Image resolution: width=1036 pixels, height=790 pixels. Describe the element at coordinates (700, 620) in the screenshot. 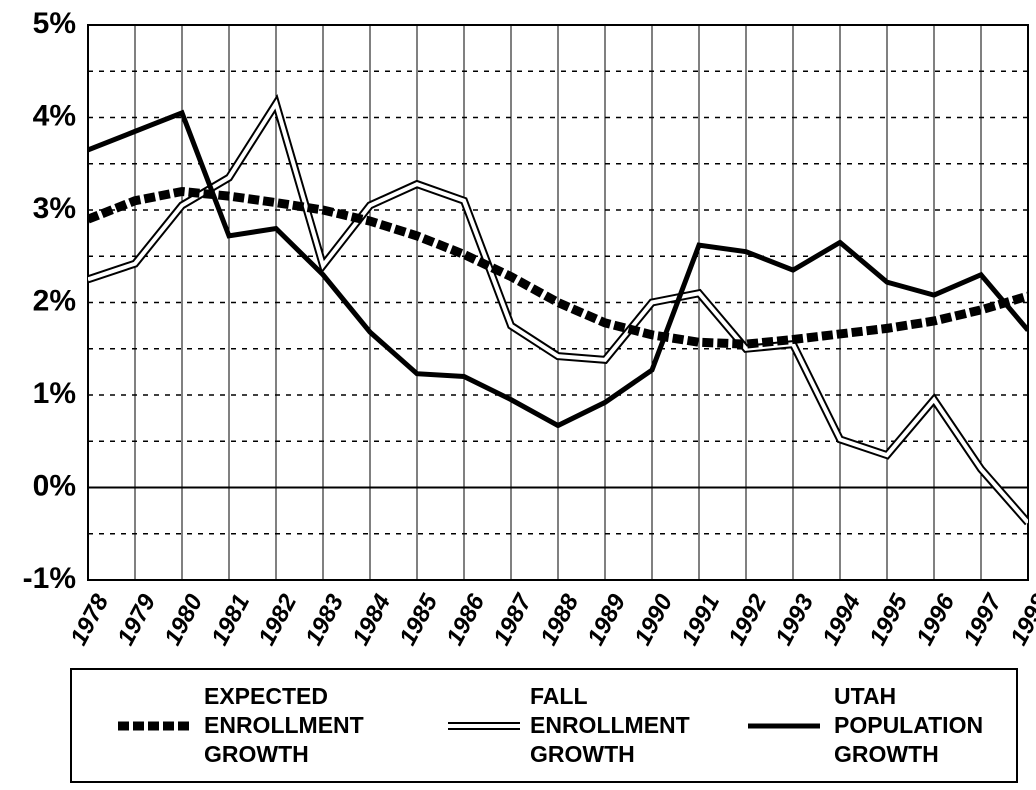

I see `x-tick-label: 1991` at that location.